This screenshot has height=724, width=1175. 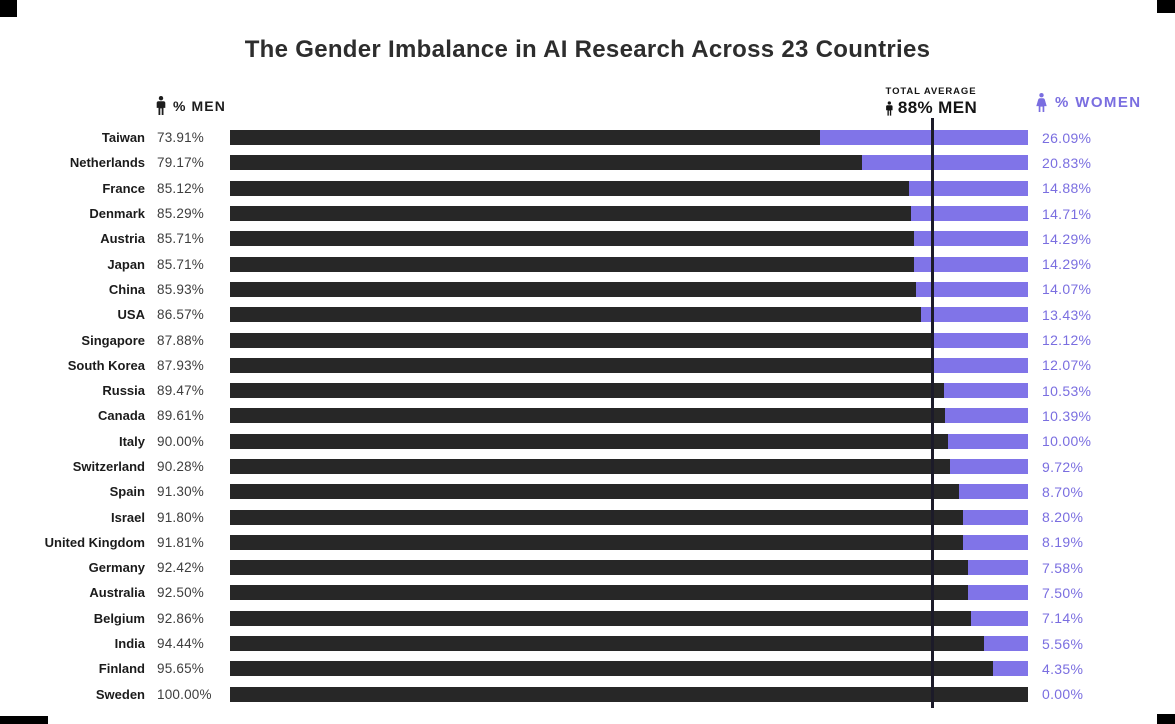 I want to click on corner-mark-top-right, so click(x=1166, y=6).